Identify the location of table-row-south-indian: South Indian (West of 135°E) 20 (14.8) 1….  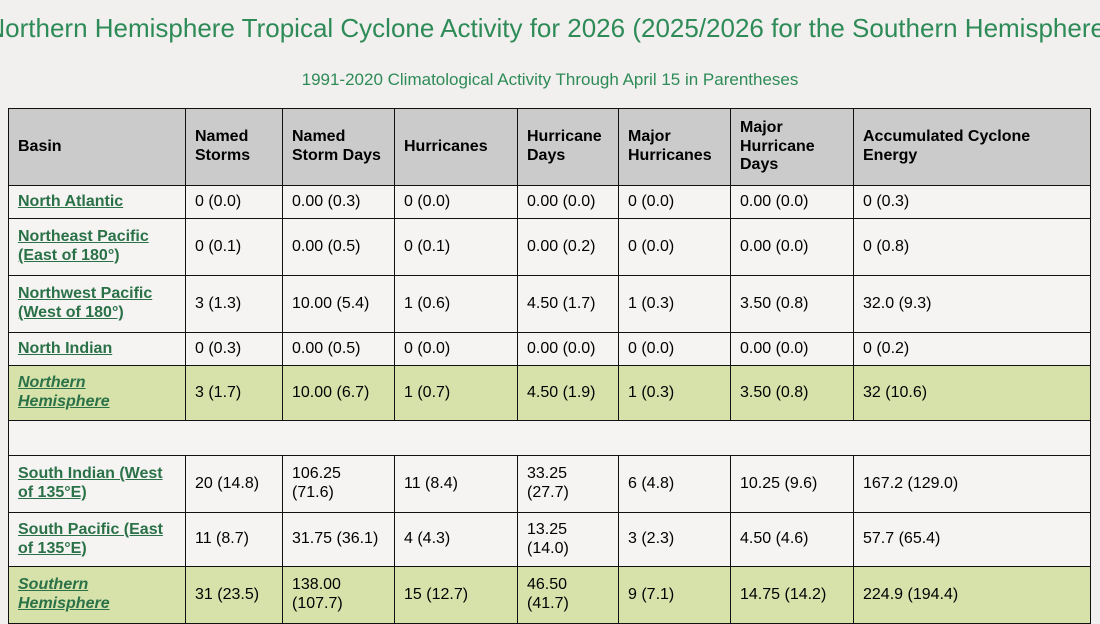
(549, 484).